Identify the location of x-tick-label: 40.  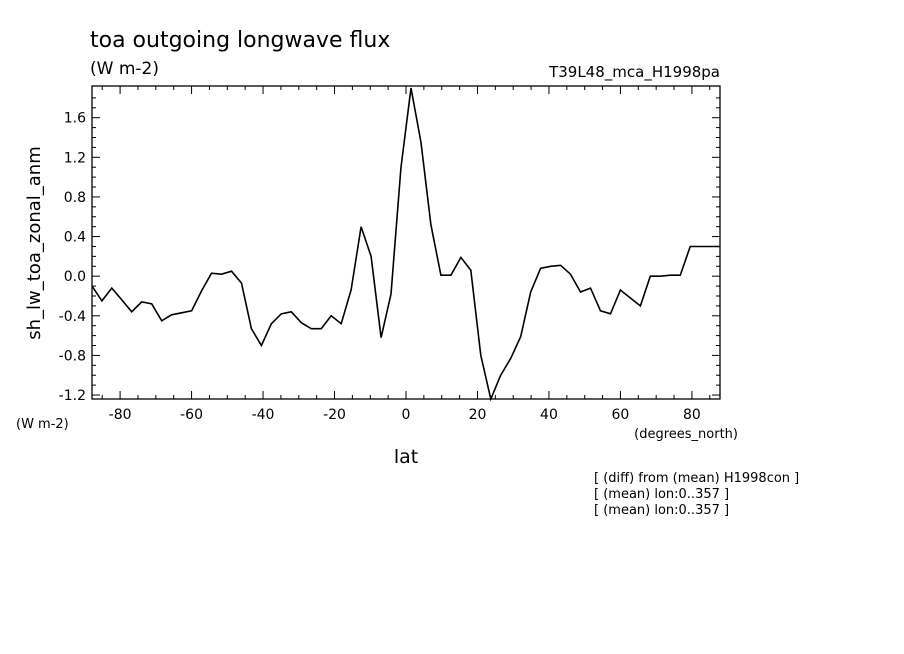
(549, 415).